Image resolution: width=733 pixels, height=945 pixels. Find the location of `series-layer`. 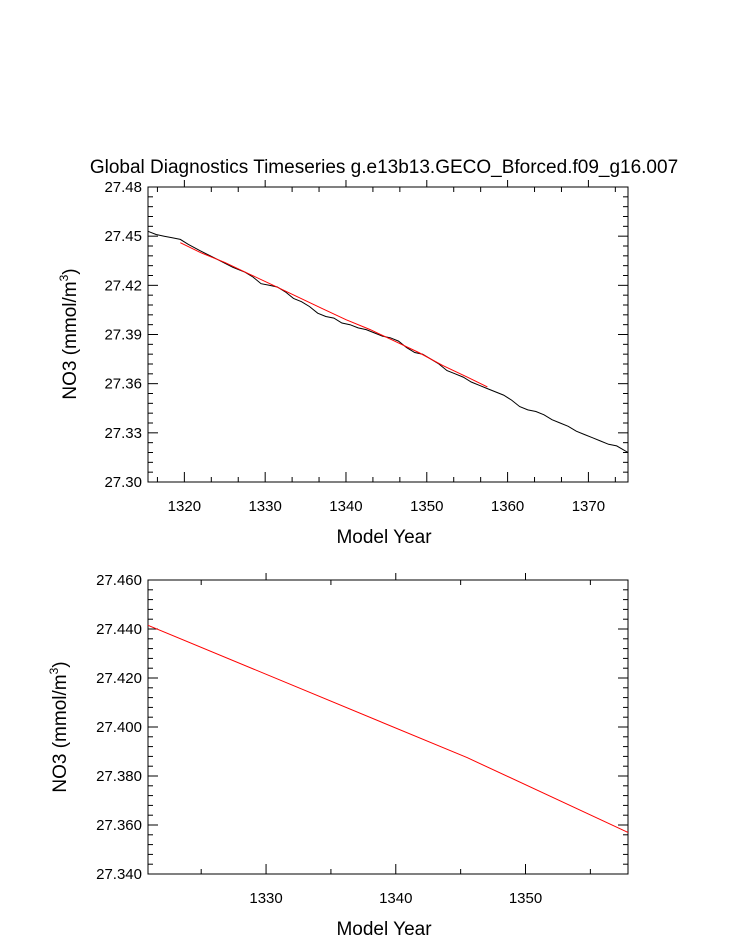

series-layer is located at coordinates (388, 728).